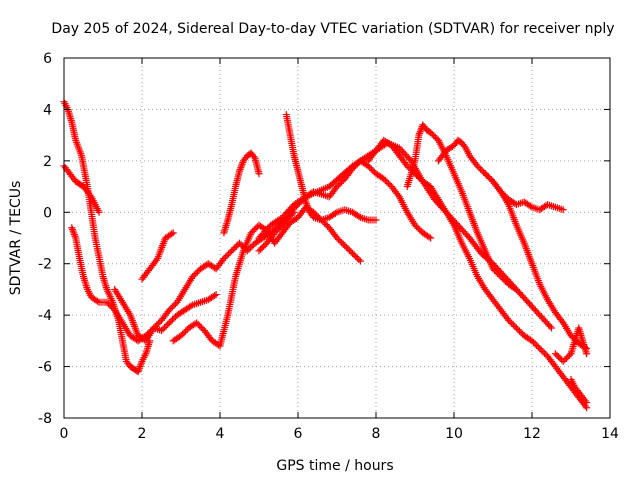  I want to click on series-trace-o, so click(571, 344).